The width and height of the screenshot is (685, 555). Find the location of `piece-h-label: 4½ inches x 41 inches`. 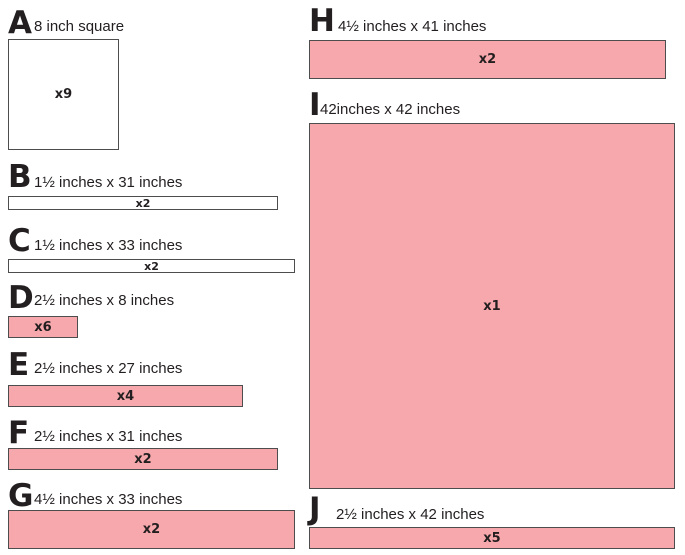

piece-h-label: 4½ inches x 41 inches is located at coordinates (412, 26).